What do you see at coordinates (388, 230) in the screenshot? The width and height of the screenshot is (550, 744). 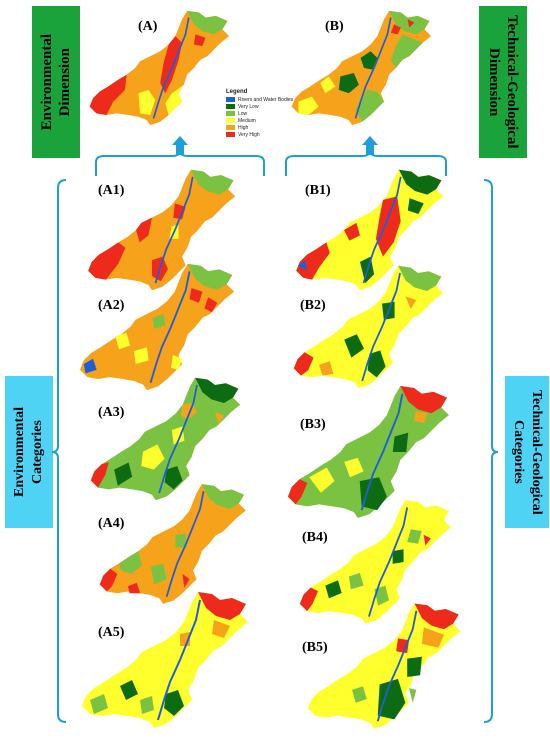 I see `map-b1` at bounding box center [388, 230].